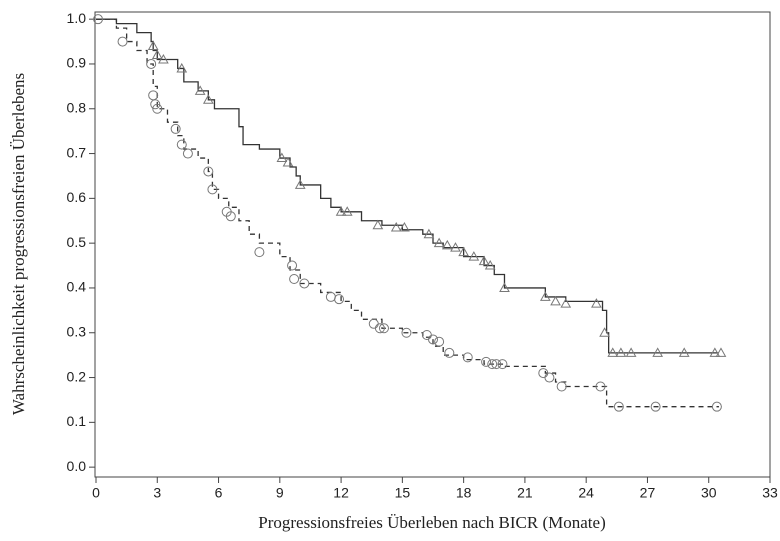 The image size is (780, 541). What do you see at coordinates (77, 376) in the screenshot?
I see `y-tick-label: 0.2` at bounding box center [77, 376].